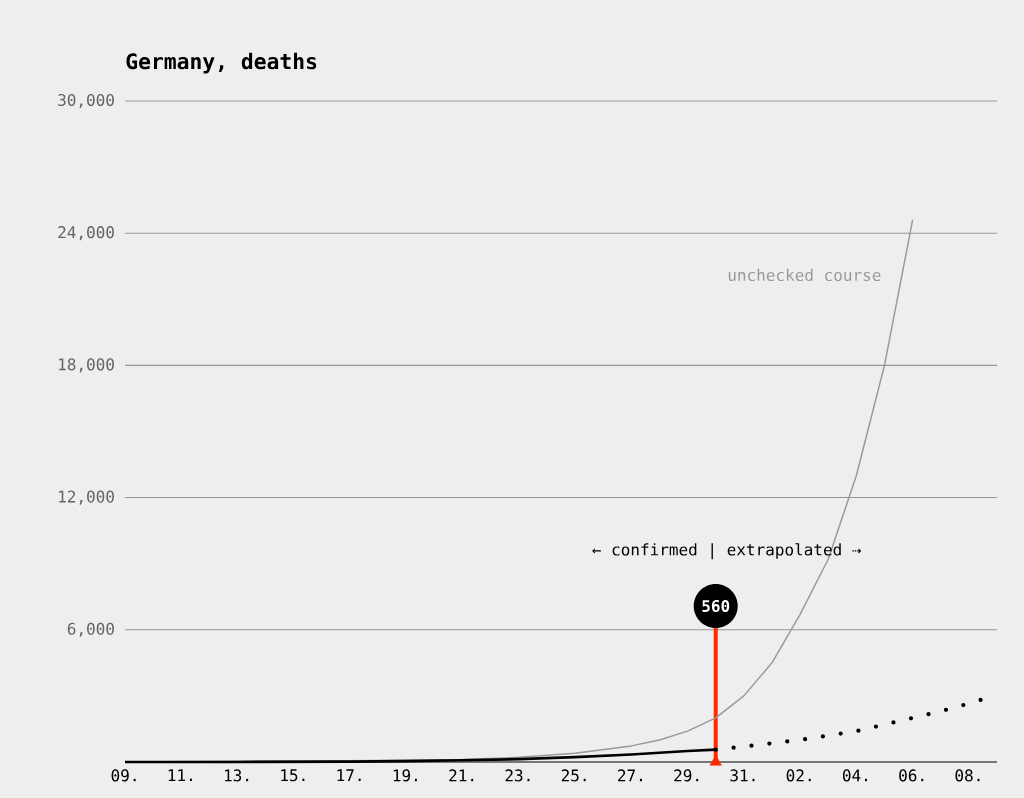 The height and width of the screenshot is (798, 1024). What do you see at coordinates (86, 101) in the screenshot?
I see `y-tick-label: 30,000` at bounding box center [86, 101].